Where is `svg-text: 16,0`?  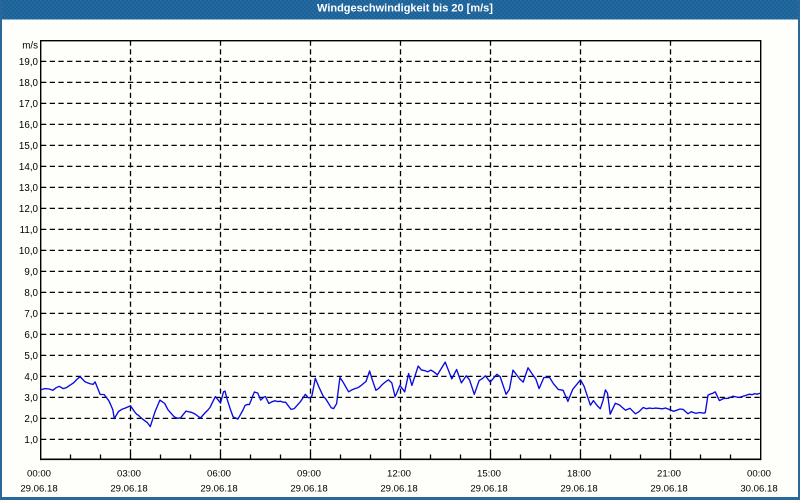 svg-text: 16,0 is located at coordinates (29, 125).